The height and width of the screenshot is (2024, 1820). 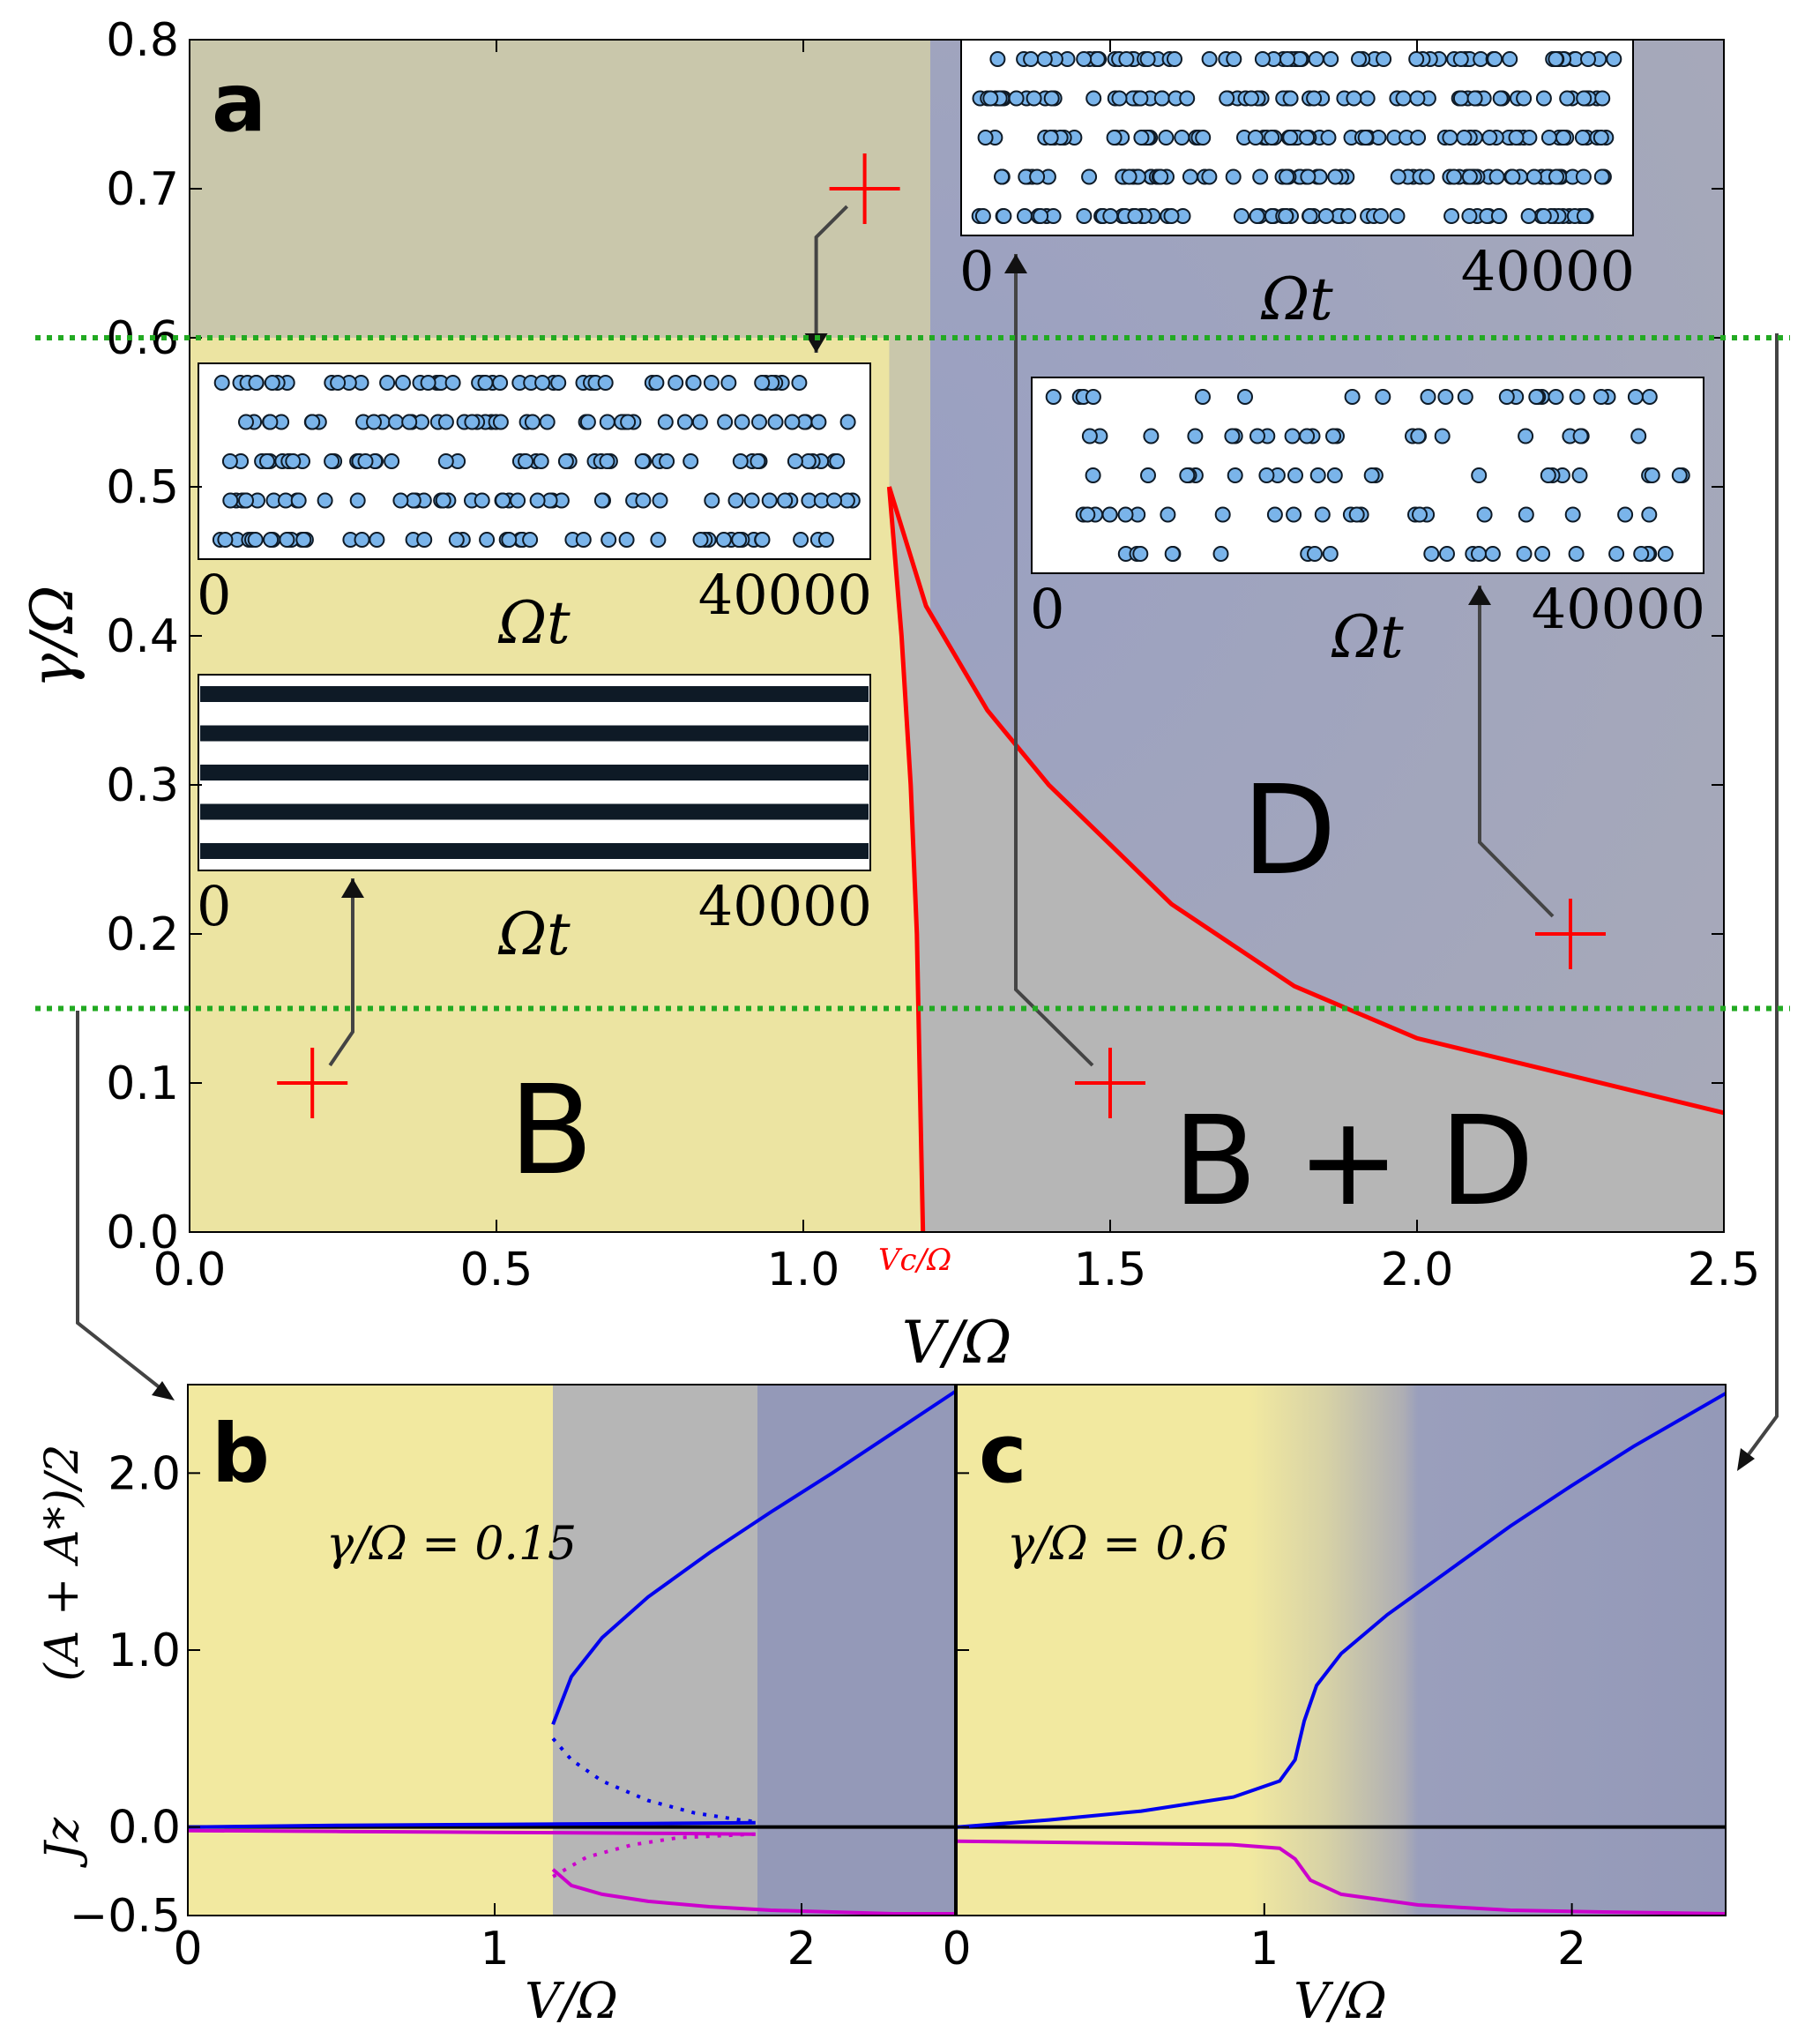 I want to click on arrow-to-inset-middle-right-head, so click(x=1479, y=596).